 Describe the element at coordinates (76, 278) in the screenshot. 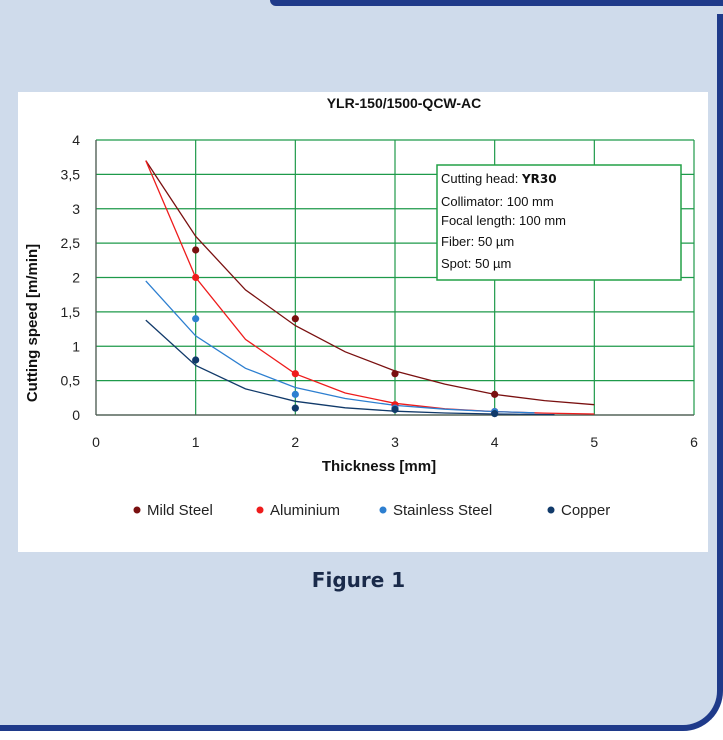

I see `y-tick-label-4: 2` at that location.